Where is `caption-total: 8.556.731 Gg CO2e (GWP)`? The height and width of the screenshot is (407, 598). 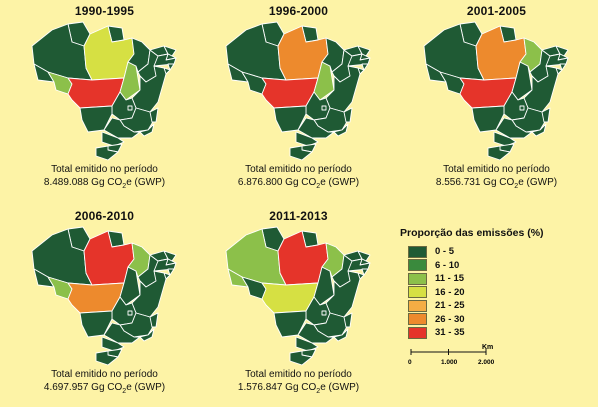 caption-total: 8.556.731 Gg CO2e (GWP) is located at coordinates (496, 184).